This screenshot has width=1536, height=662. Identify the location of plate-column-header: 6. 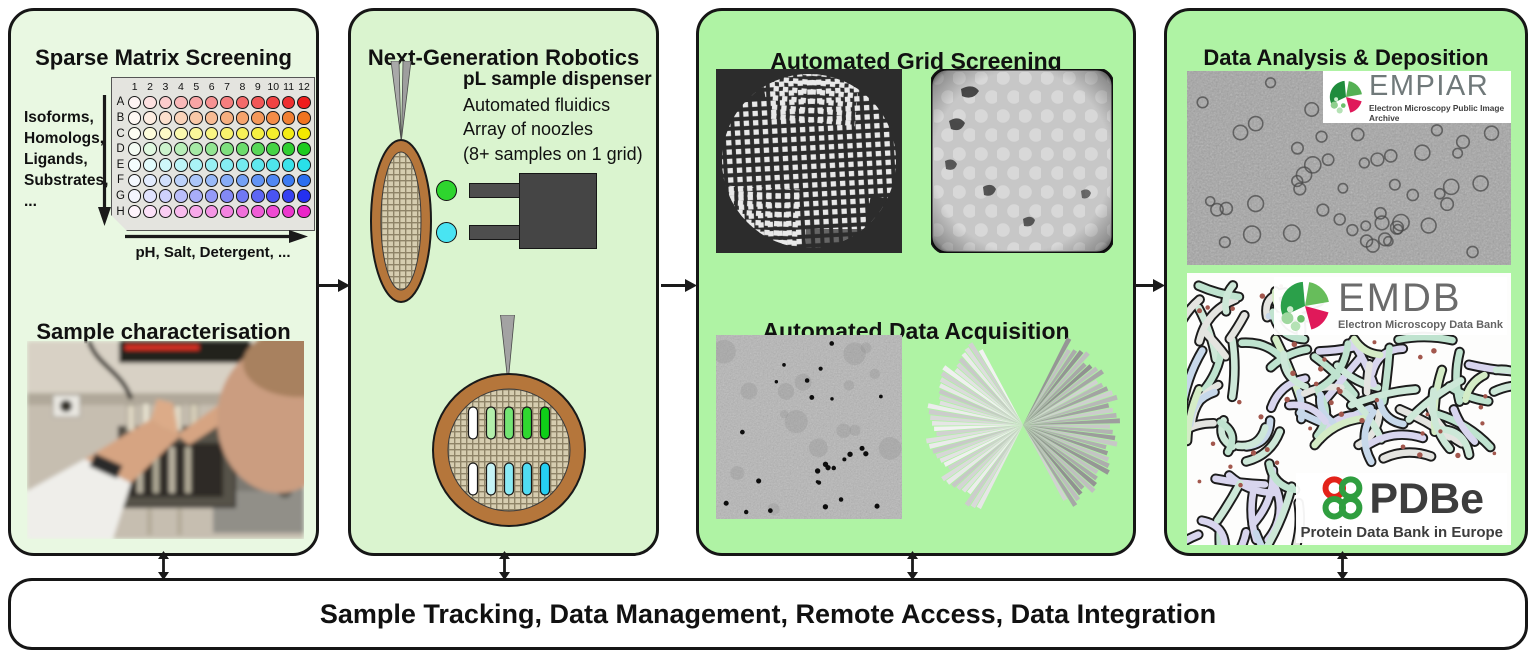
(211, 86).